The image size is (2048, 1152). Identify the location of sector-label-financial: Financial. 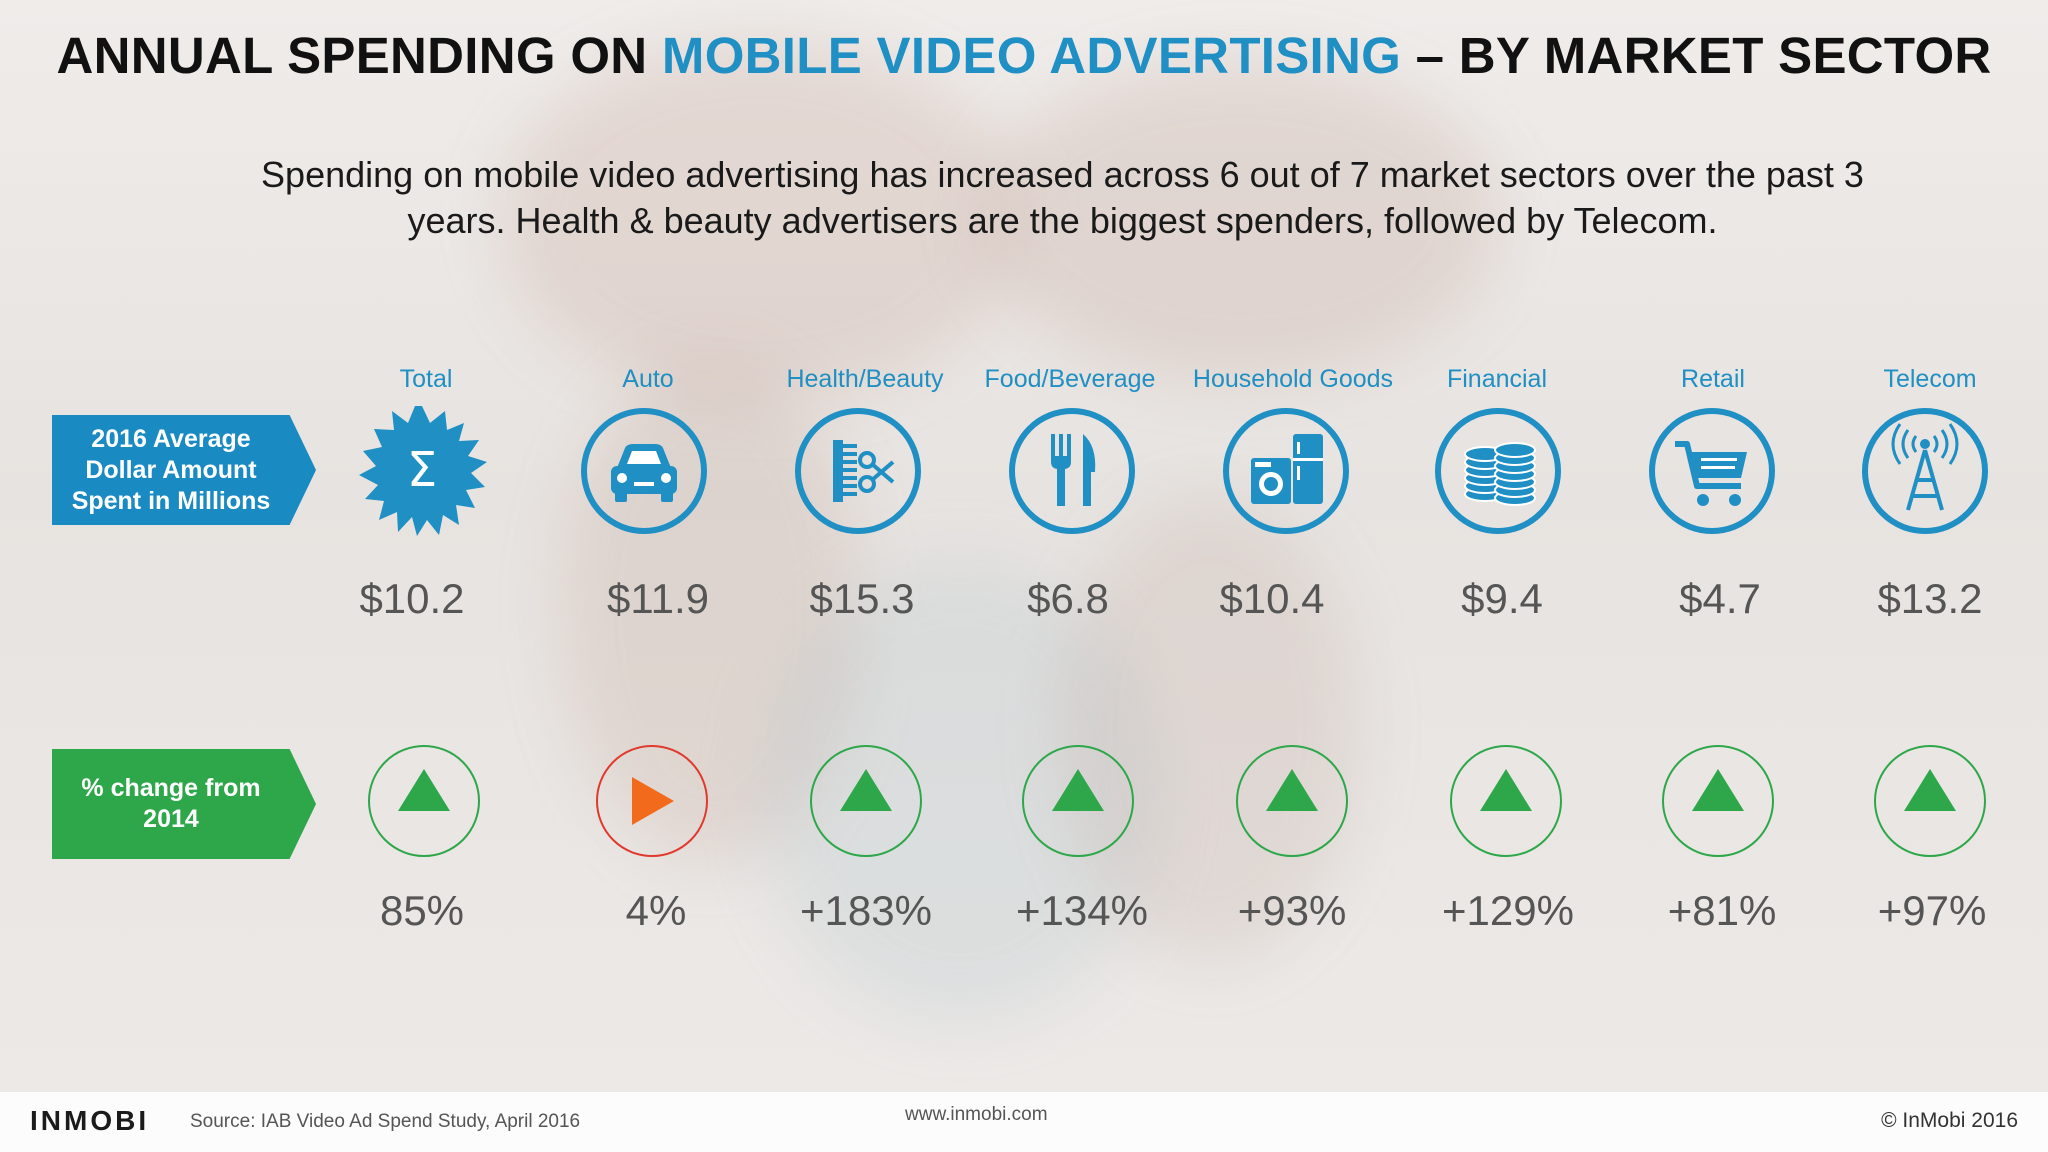
(1497, 379).